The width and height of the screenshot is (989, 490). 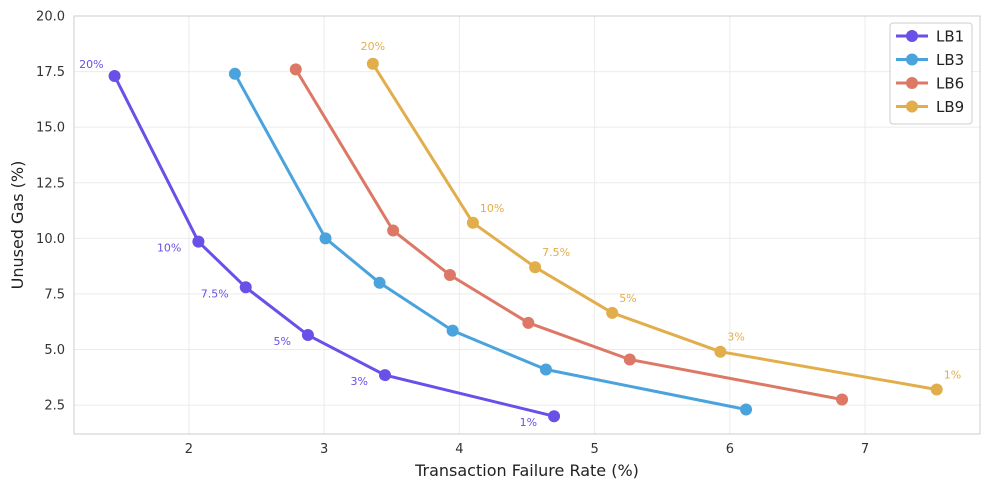 What do you see at coordinates (952, 375) in the screenshot?
I see `point-label-lb9: 1%` at bounding box center [952, 375].